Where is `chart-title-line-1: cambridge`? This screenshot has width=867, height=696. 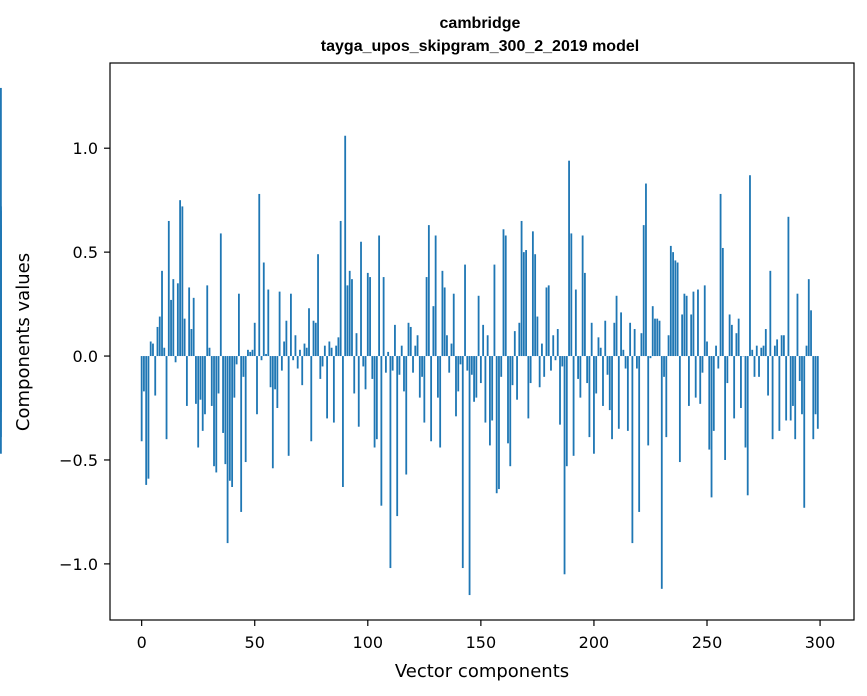 chart-title-line-1: cambridge is located at coordinates (480, 23).